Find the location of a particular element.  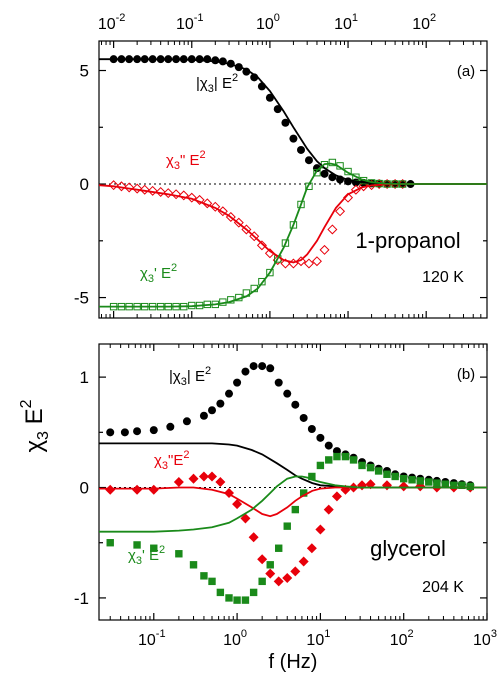

shared-y-axis-label: χ3 E2 is located at coordinates (35, 425).